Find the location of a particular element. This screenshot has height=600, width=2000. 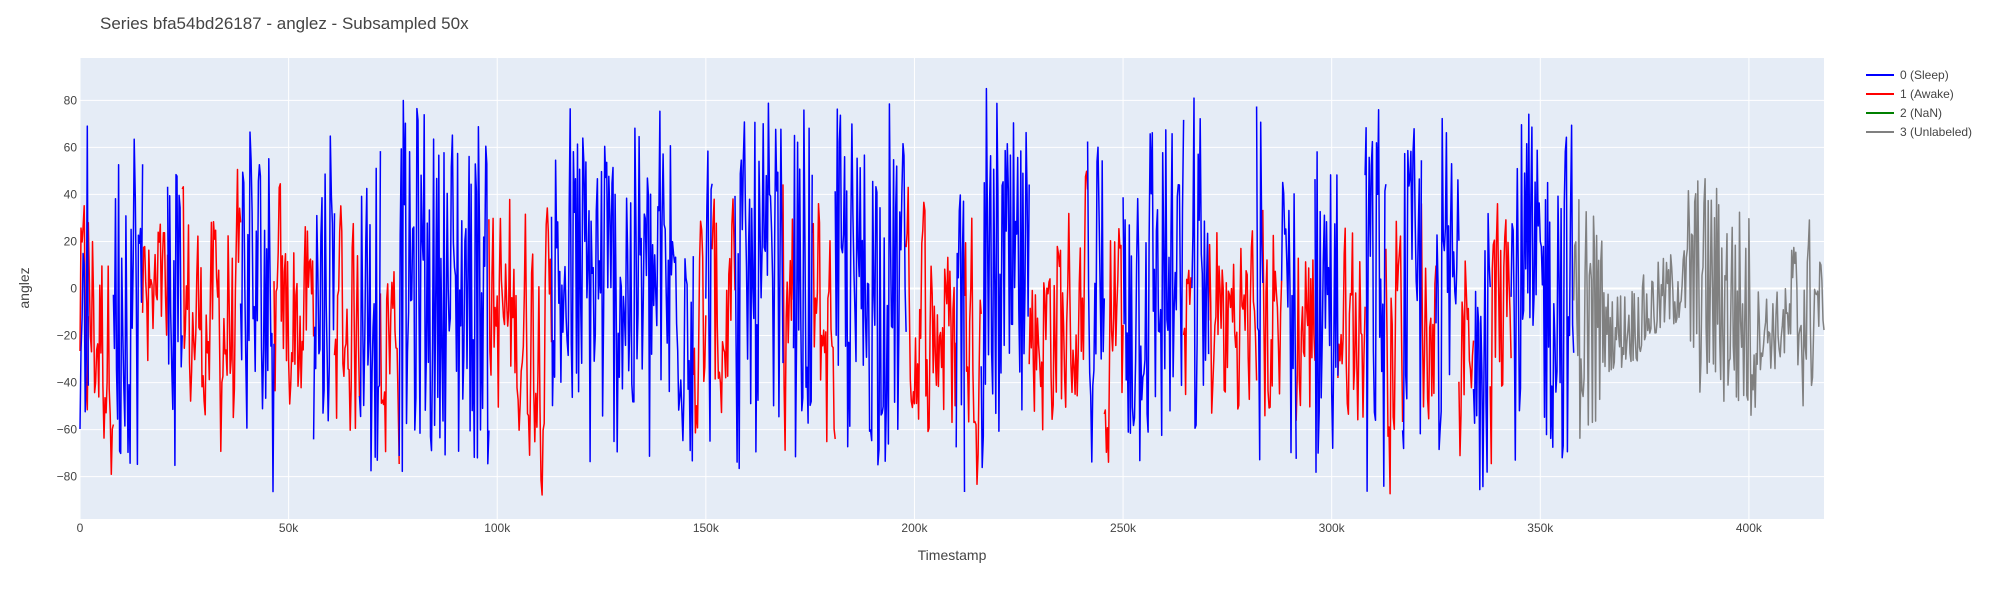

y-tick-label: −80 is located at coordinates (67, 477).